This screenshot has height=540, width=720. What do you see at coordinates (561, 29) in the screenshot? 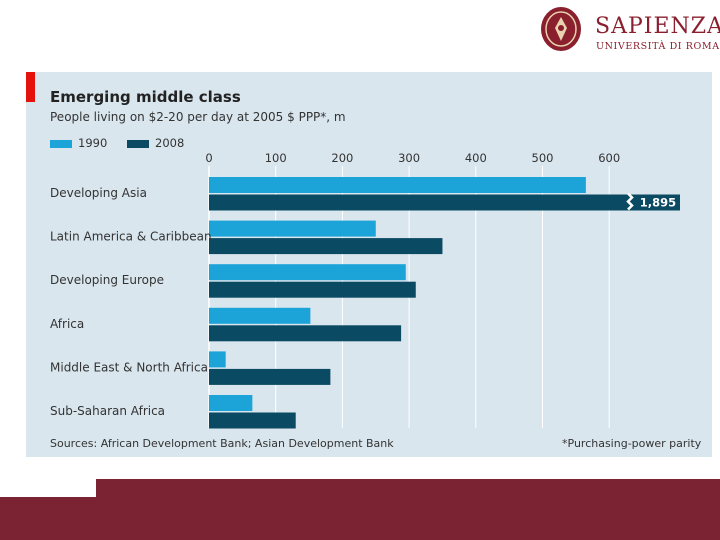
I see `sapienza-seal-icon` at bounding box center [561, 29].